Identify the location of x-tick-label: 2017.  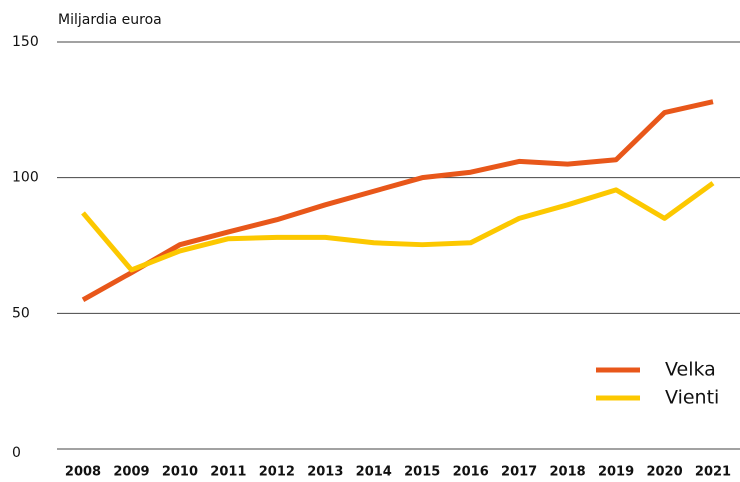
(519, 472).